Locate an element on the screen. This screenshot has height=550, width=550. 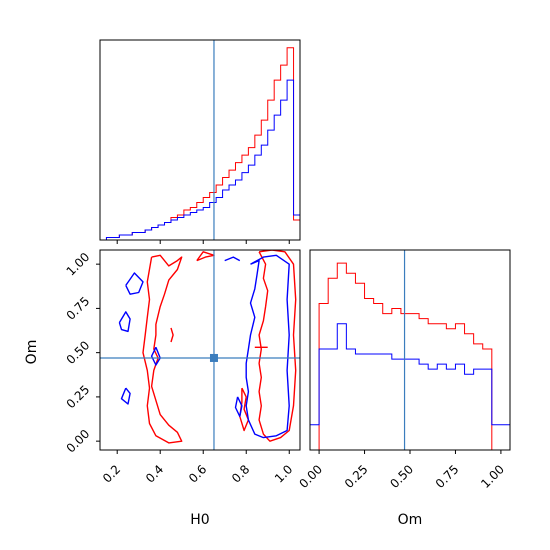
h0-xtick-label-4: 1.0 is located at coordinates (283, 473).